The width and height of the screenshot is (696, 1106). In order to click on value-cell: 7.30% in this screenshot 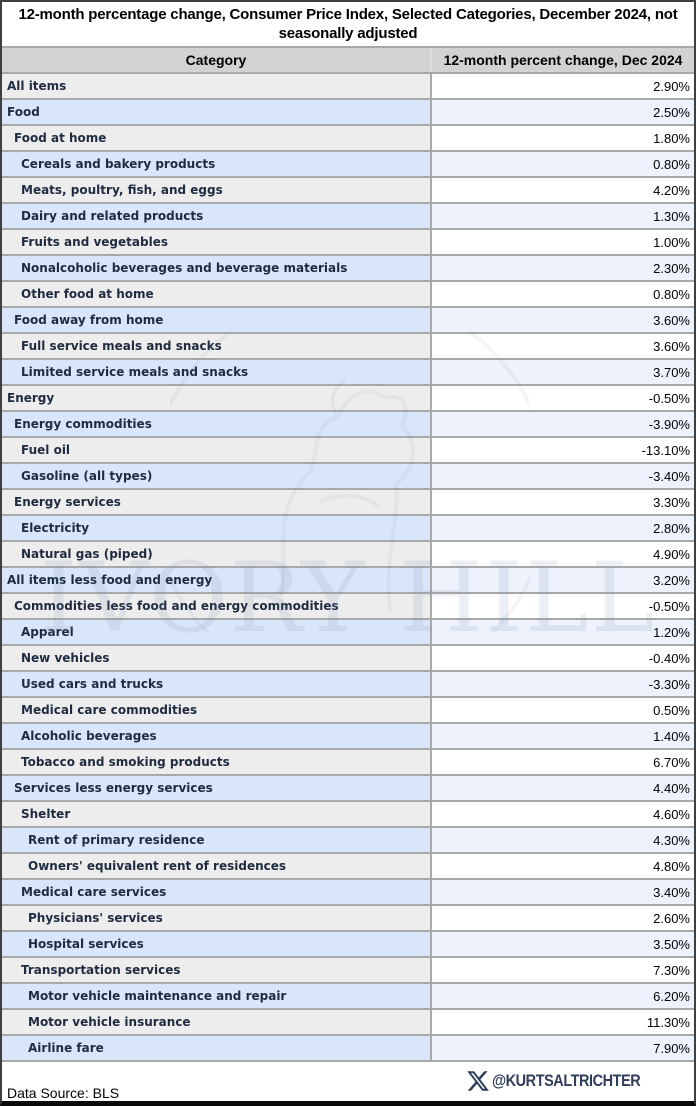, I will do `click(563, 970)`.